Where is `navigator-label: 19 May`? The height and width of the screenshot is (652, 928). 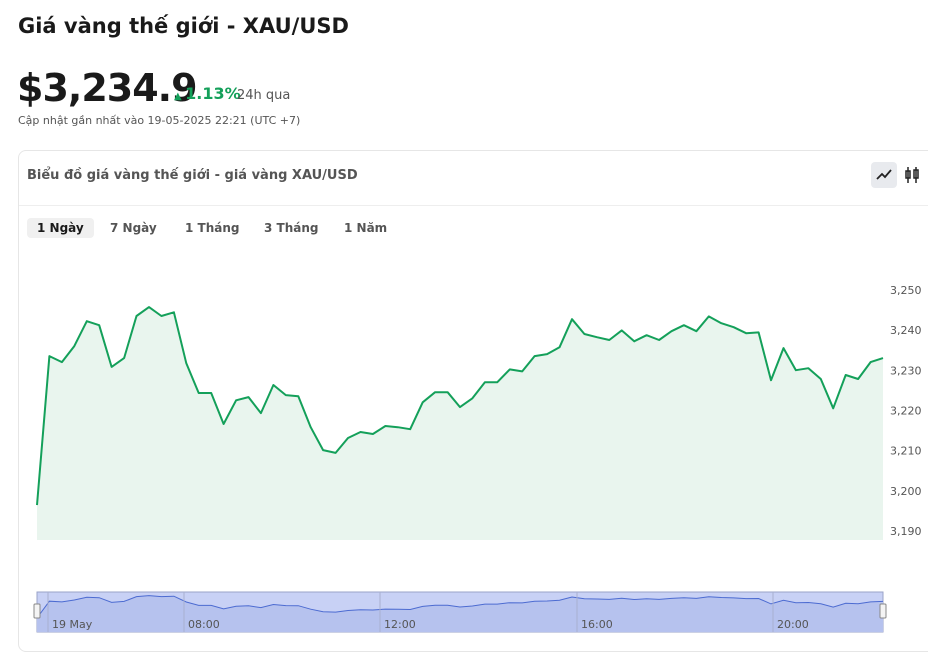
navigator-label: 19 May is located at coordinates (72, 624).